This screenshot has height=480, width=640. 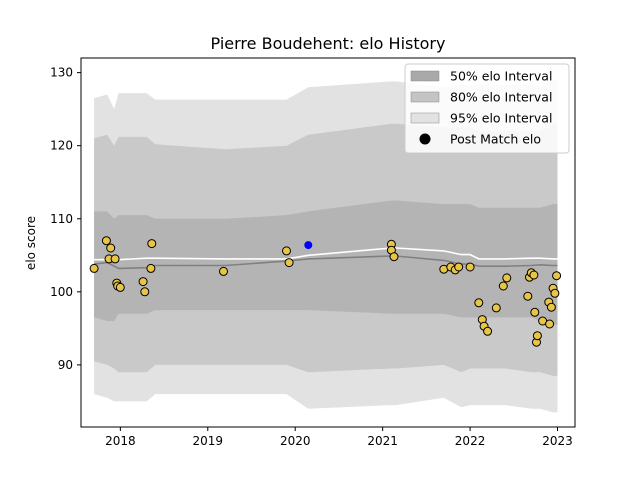 I want to click on x-tick-label-1: 2019, so click(x=208, y=441).